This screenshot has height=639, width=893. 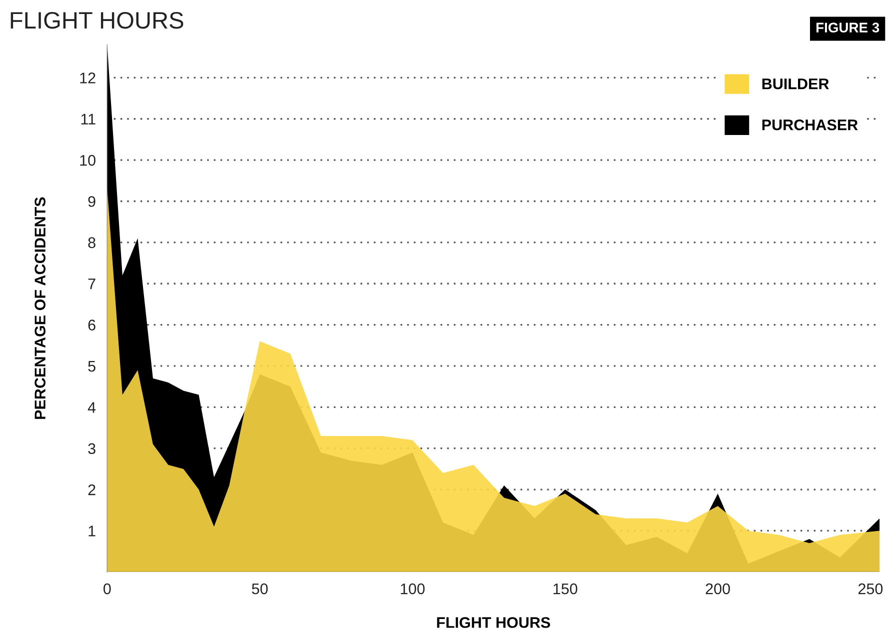 I want to click on legend-label: PURCHASER, so click(x=810, y=124).